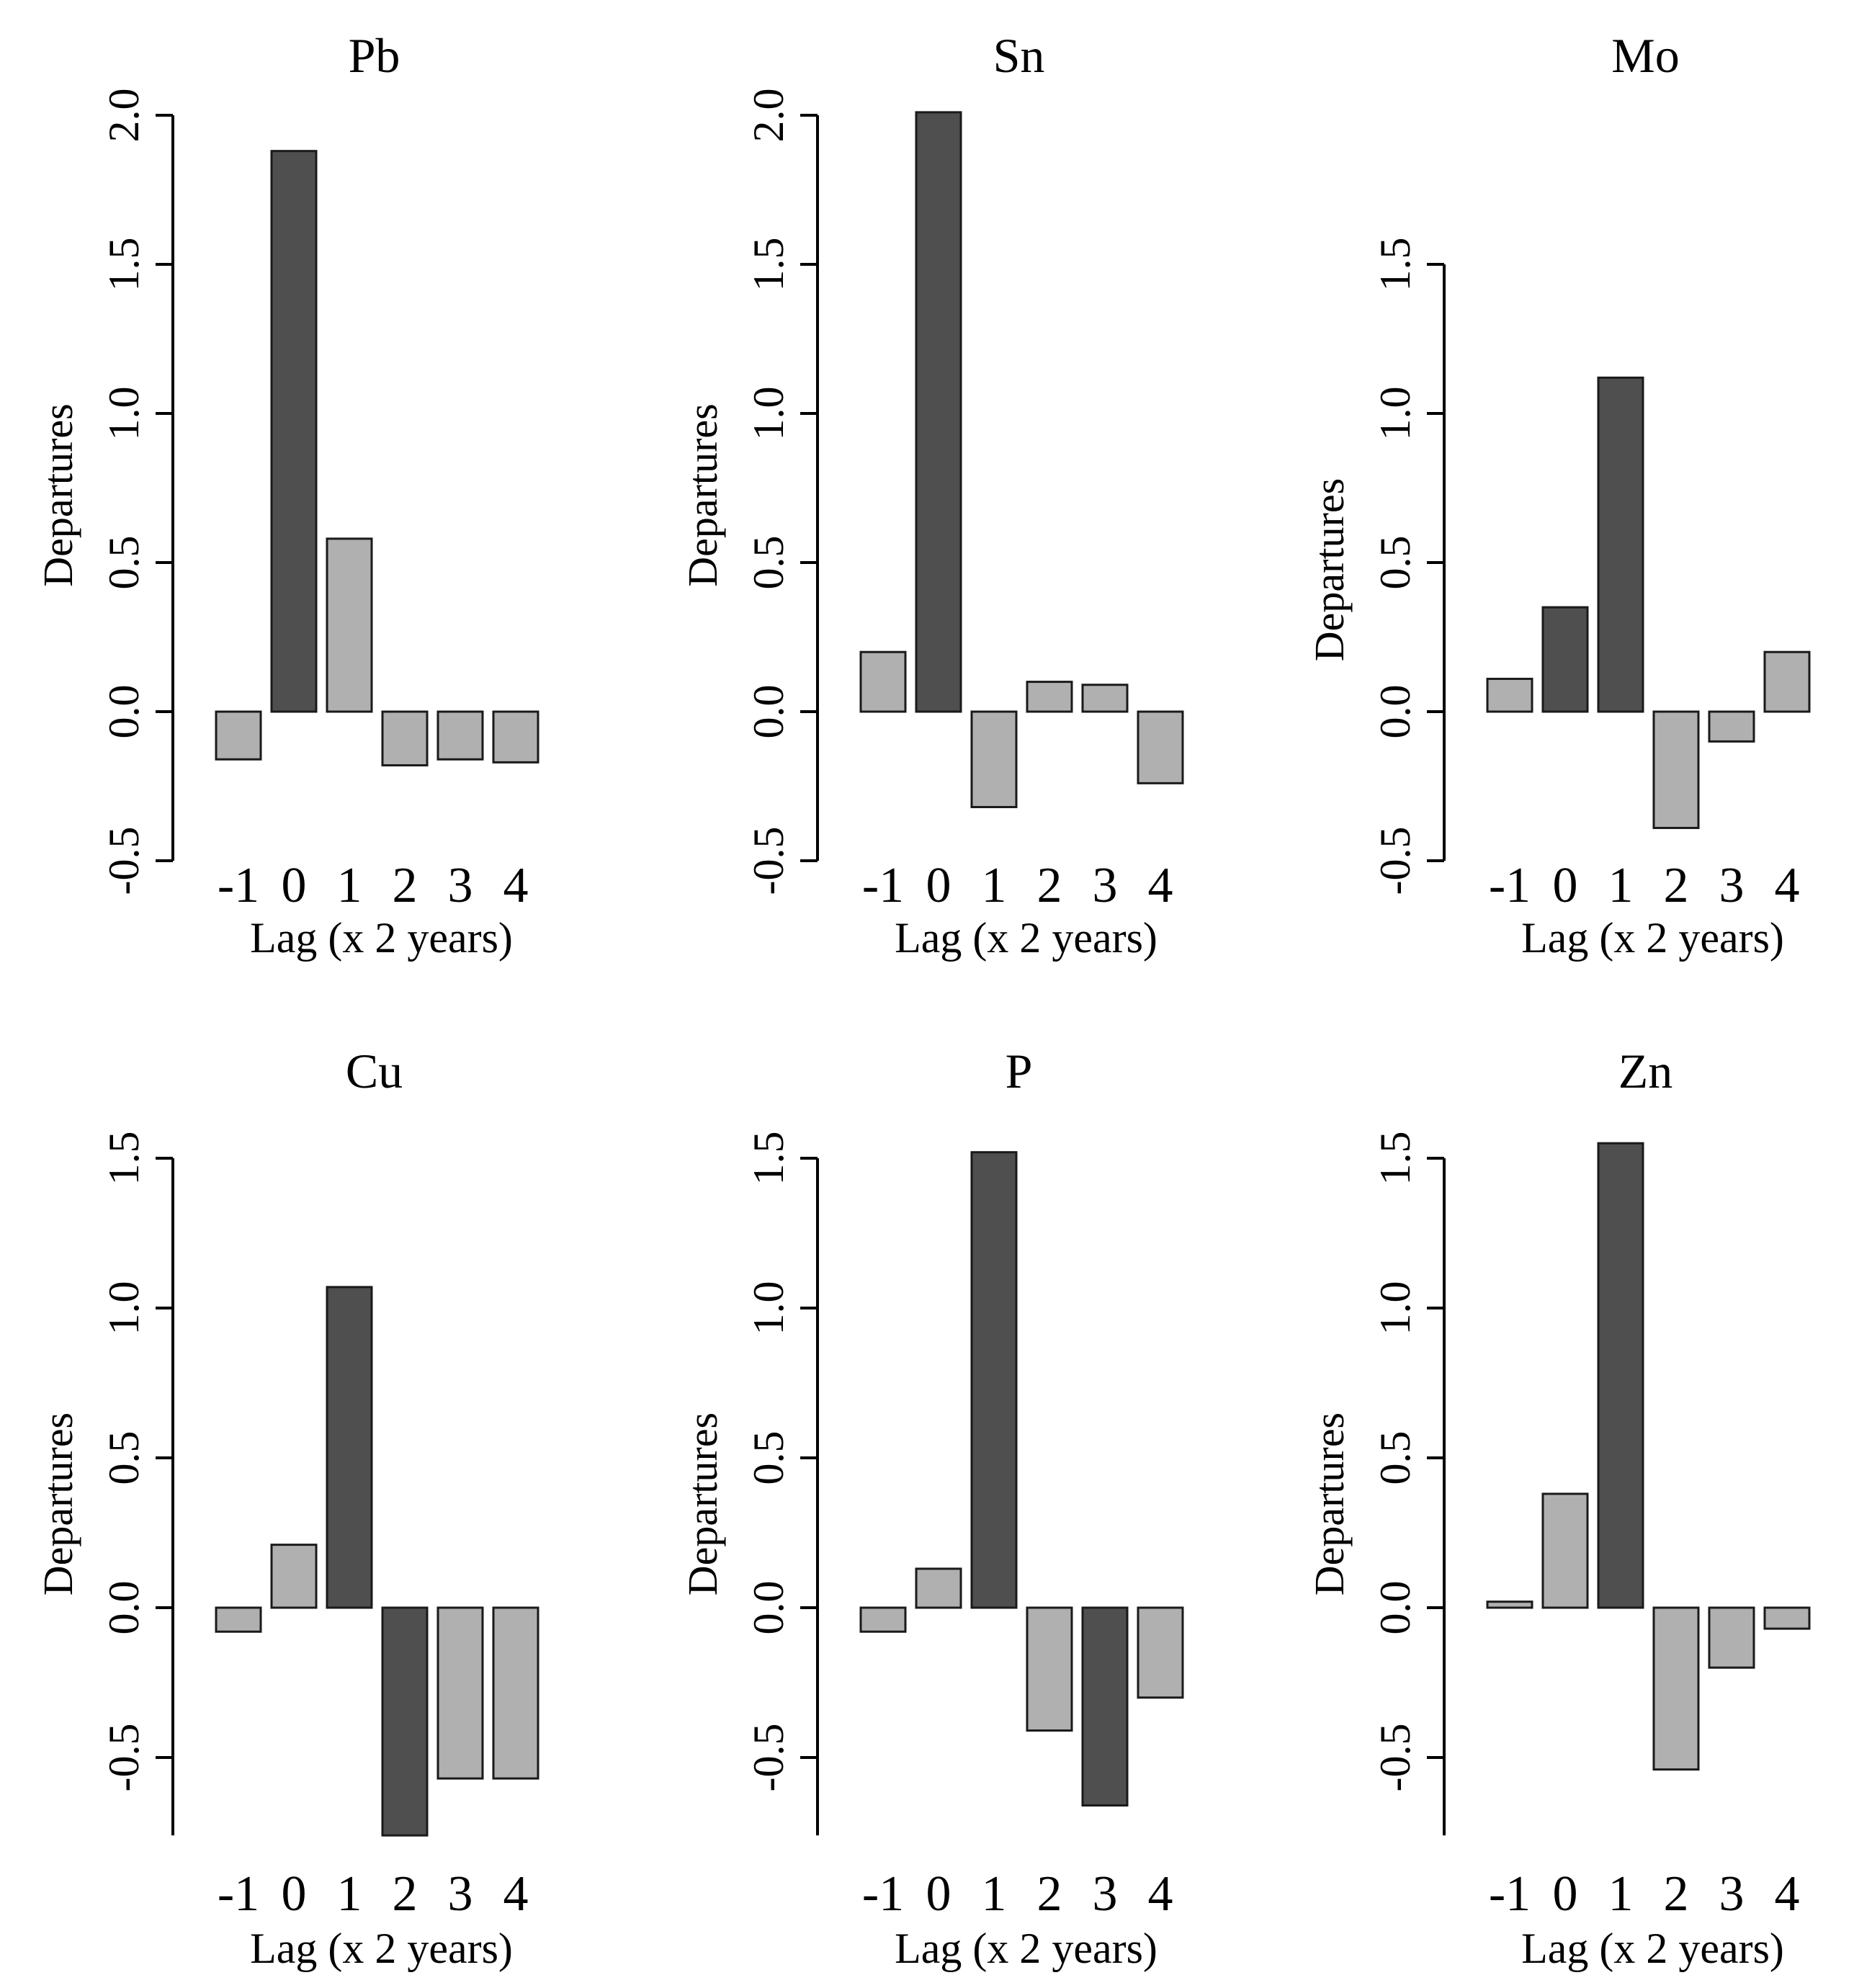  I want to click on panel-title: Mo, so click(1645, 56).